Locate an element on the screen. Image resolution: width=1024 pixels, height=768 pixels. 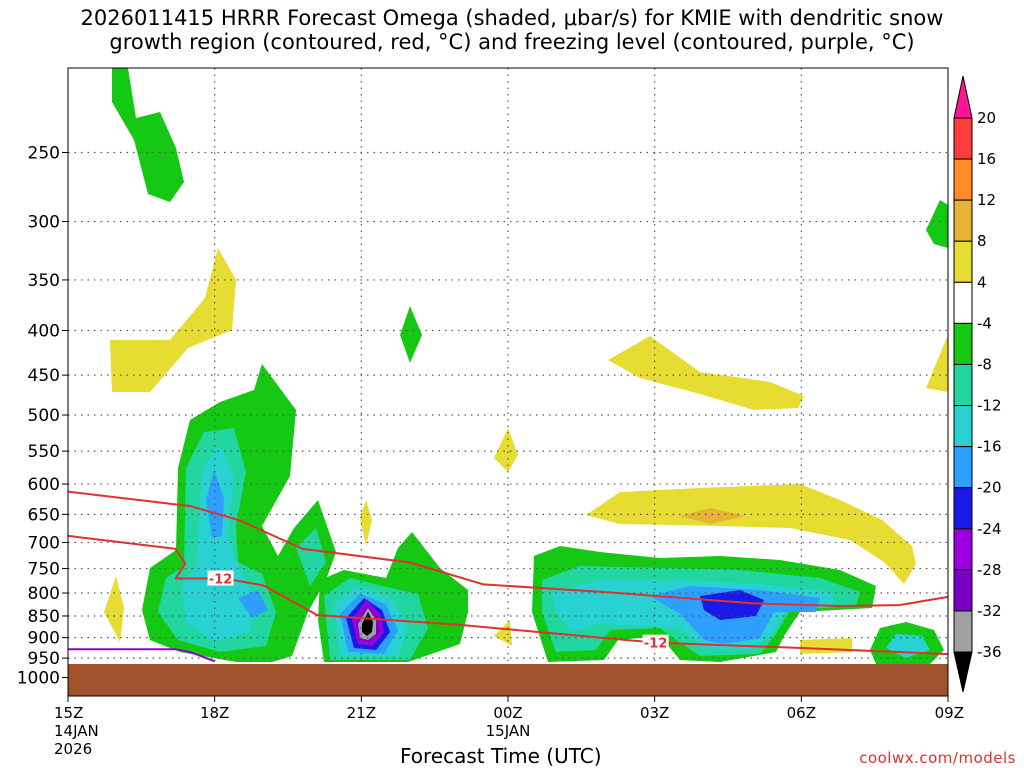
x-axis-title: Forecast Time (UTC) is located at coordinates (501, 756).